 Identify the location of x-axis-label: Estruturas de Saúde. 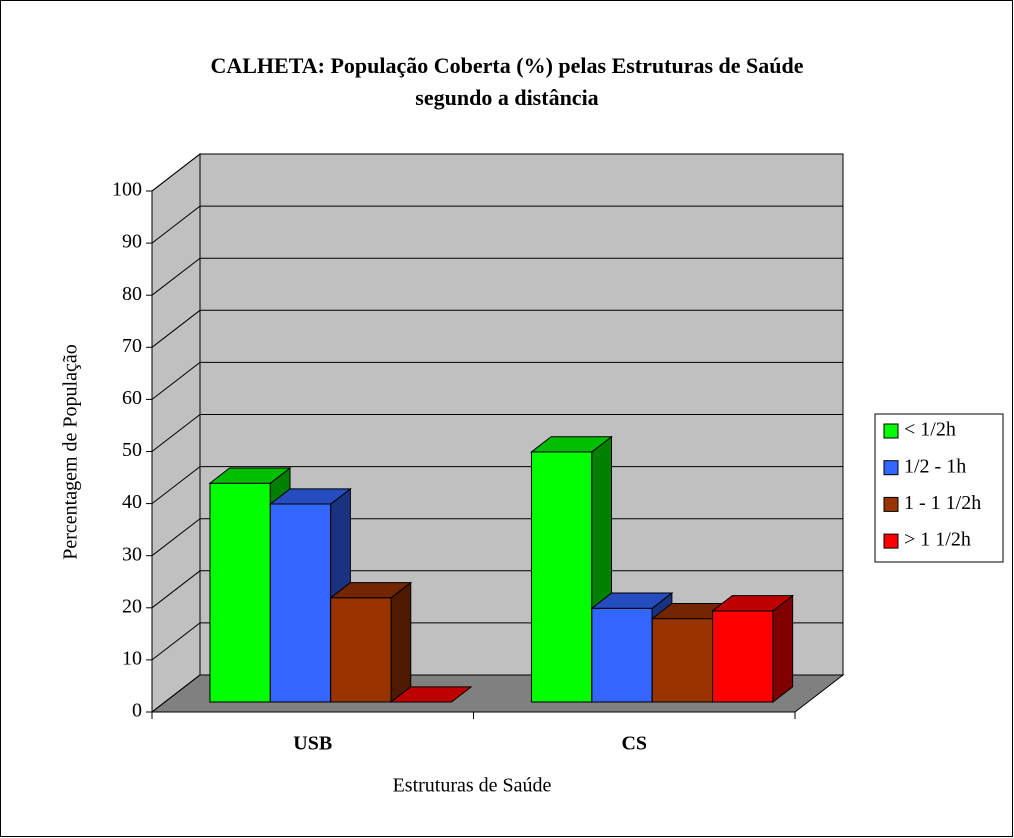
(472, 786).